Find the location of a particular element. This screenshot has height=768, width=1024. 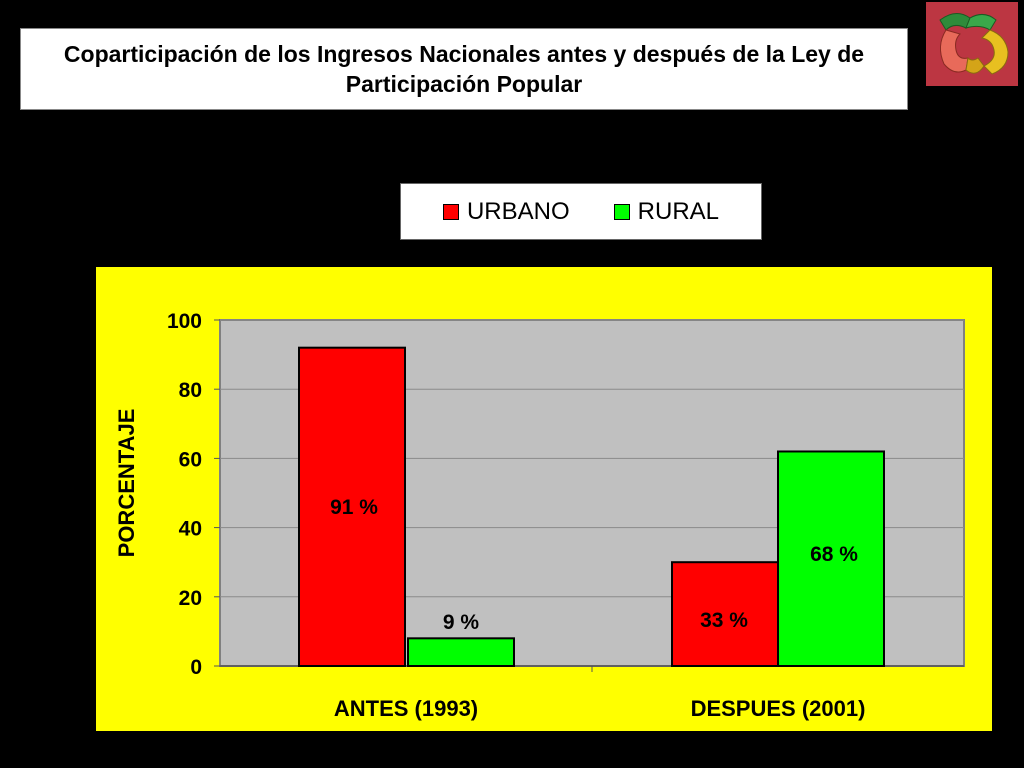

y-tick-label: 60 is located at coordinates (190, 459).